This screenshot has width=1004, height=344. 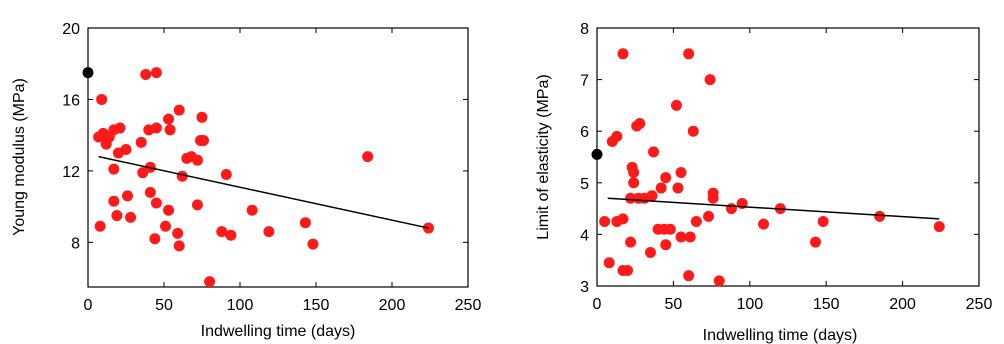 I want to click on right-y-tick-label: 7, so click(x=584, y=81).